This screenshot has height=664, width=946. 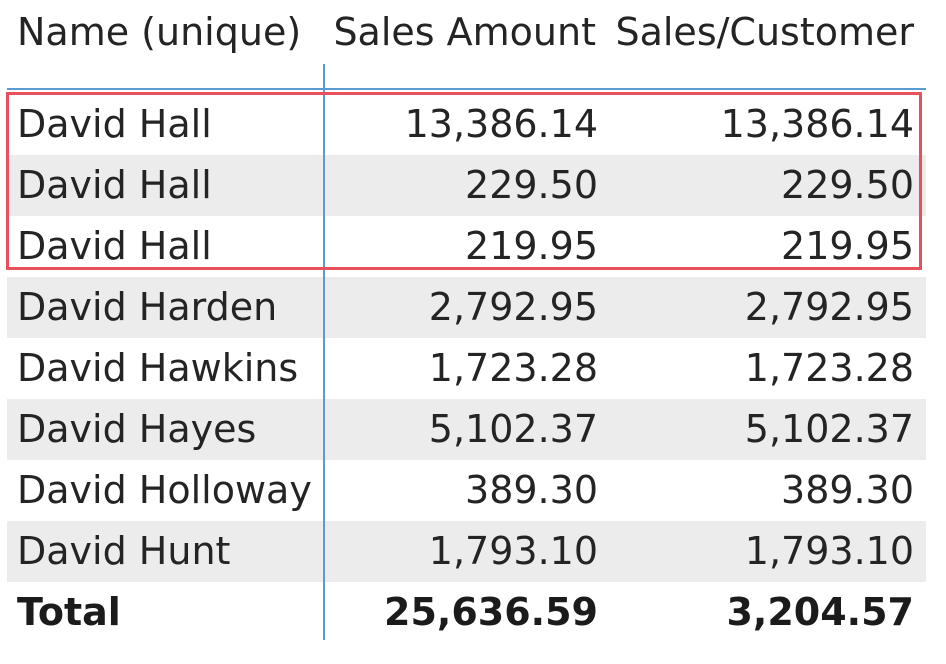 I want to click on column-divider, so click(x=324, y=352).